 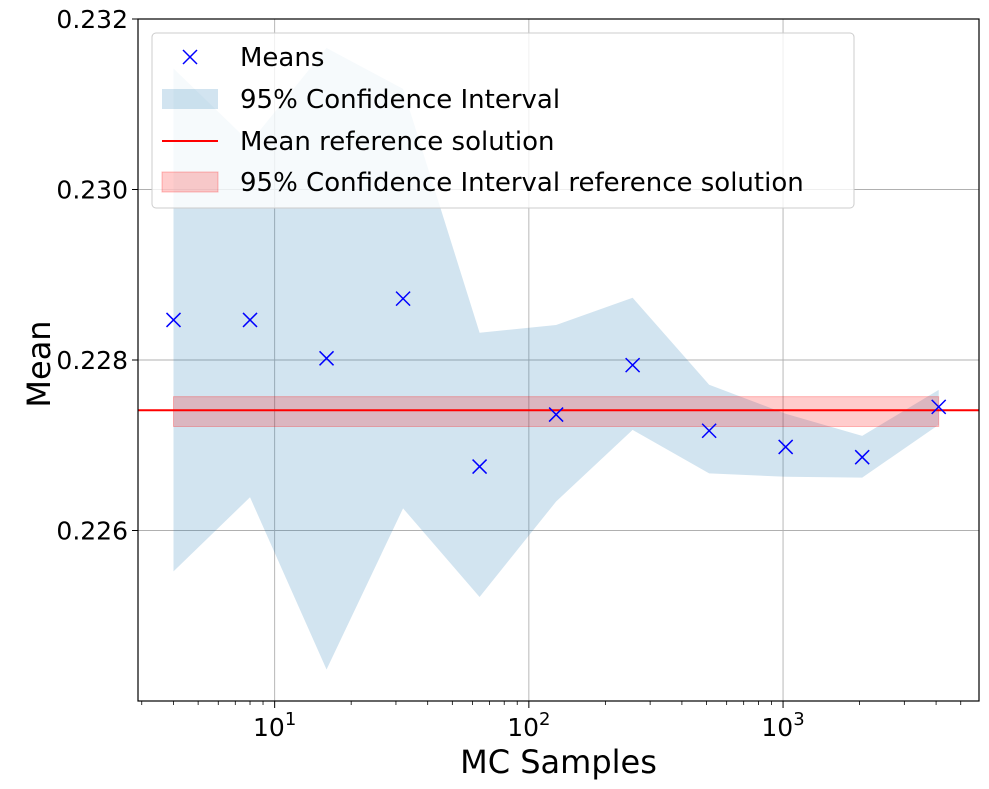 What do you see at coordinates (190, 57) in the screenshot?
I see `legend-marker-icon` at bounding box center [190, 57].